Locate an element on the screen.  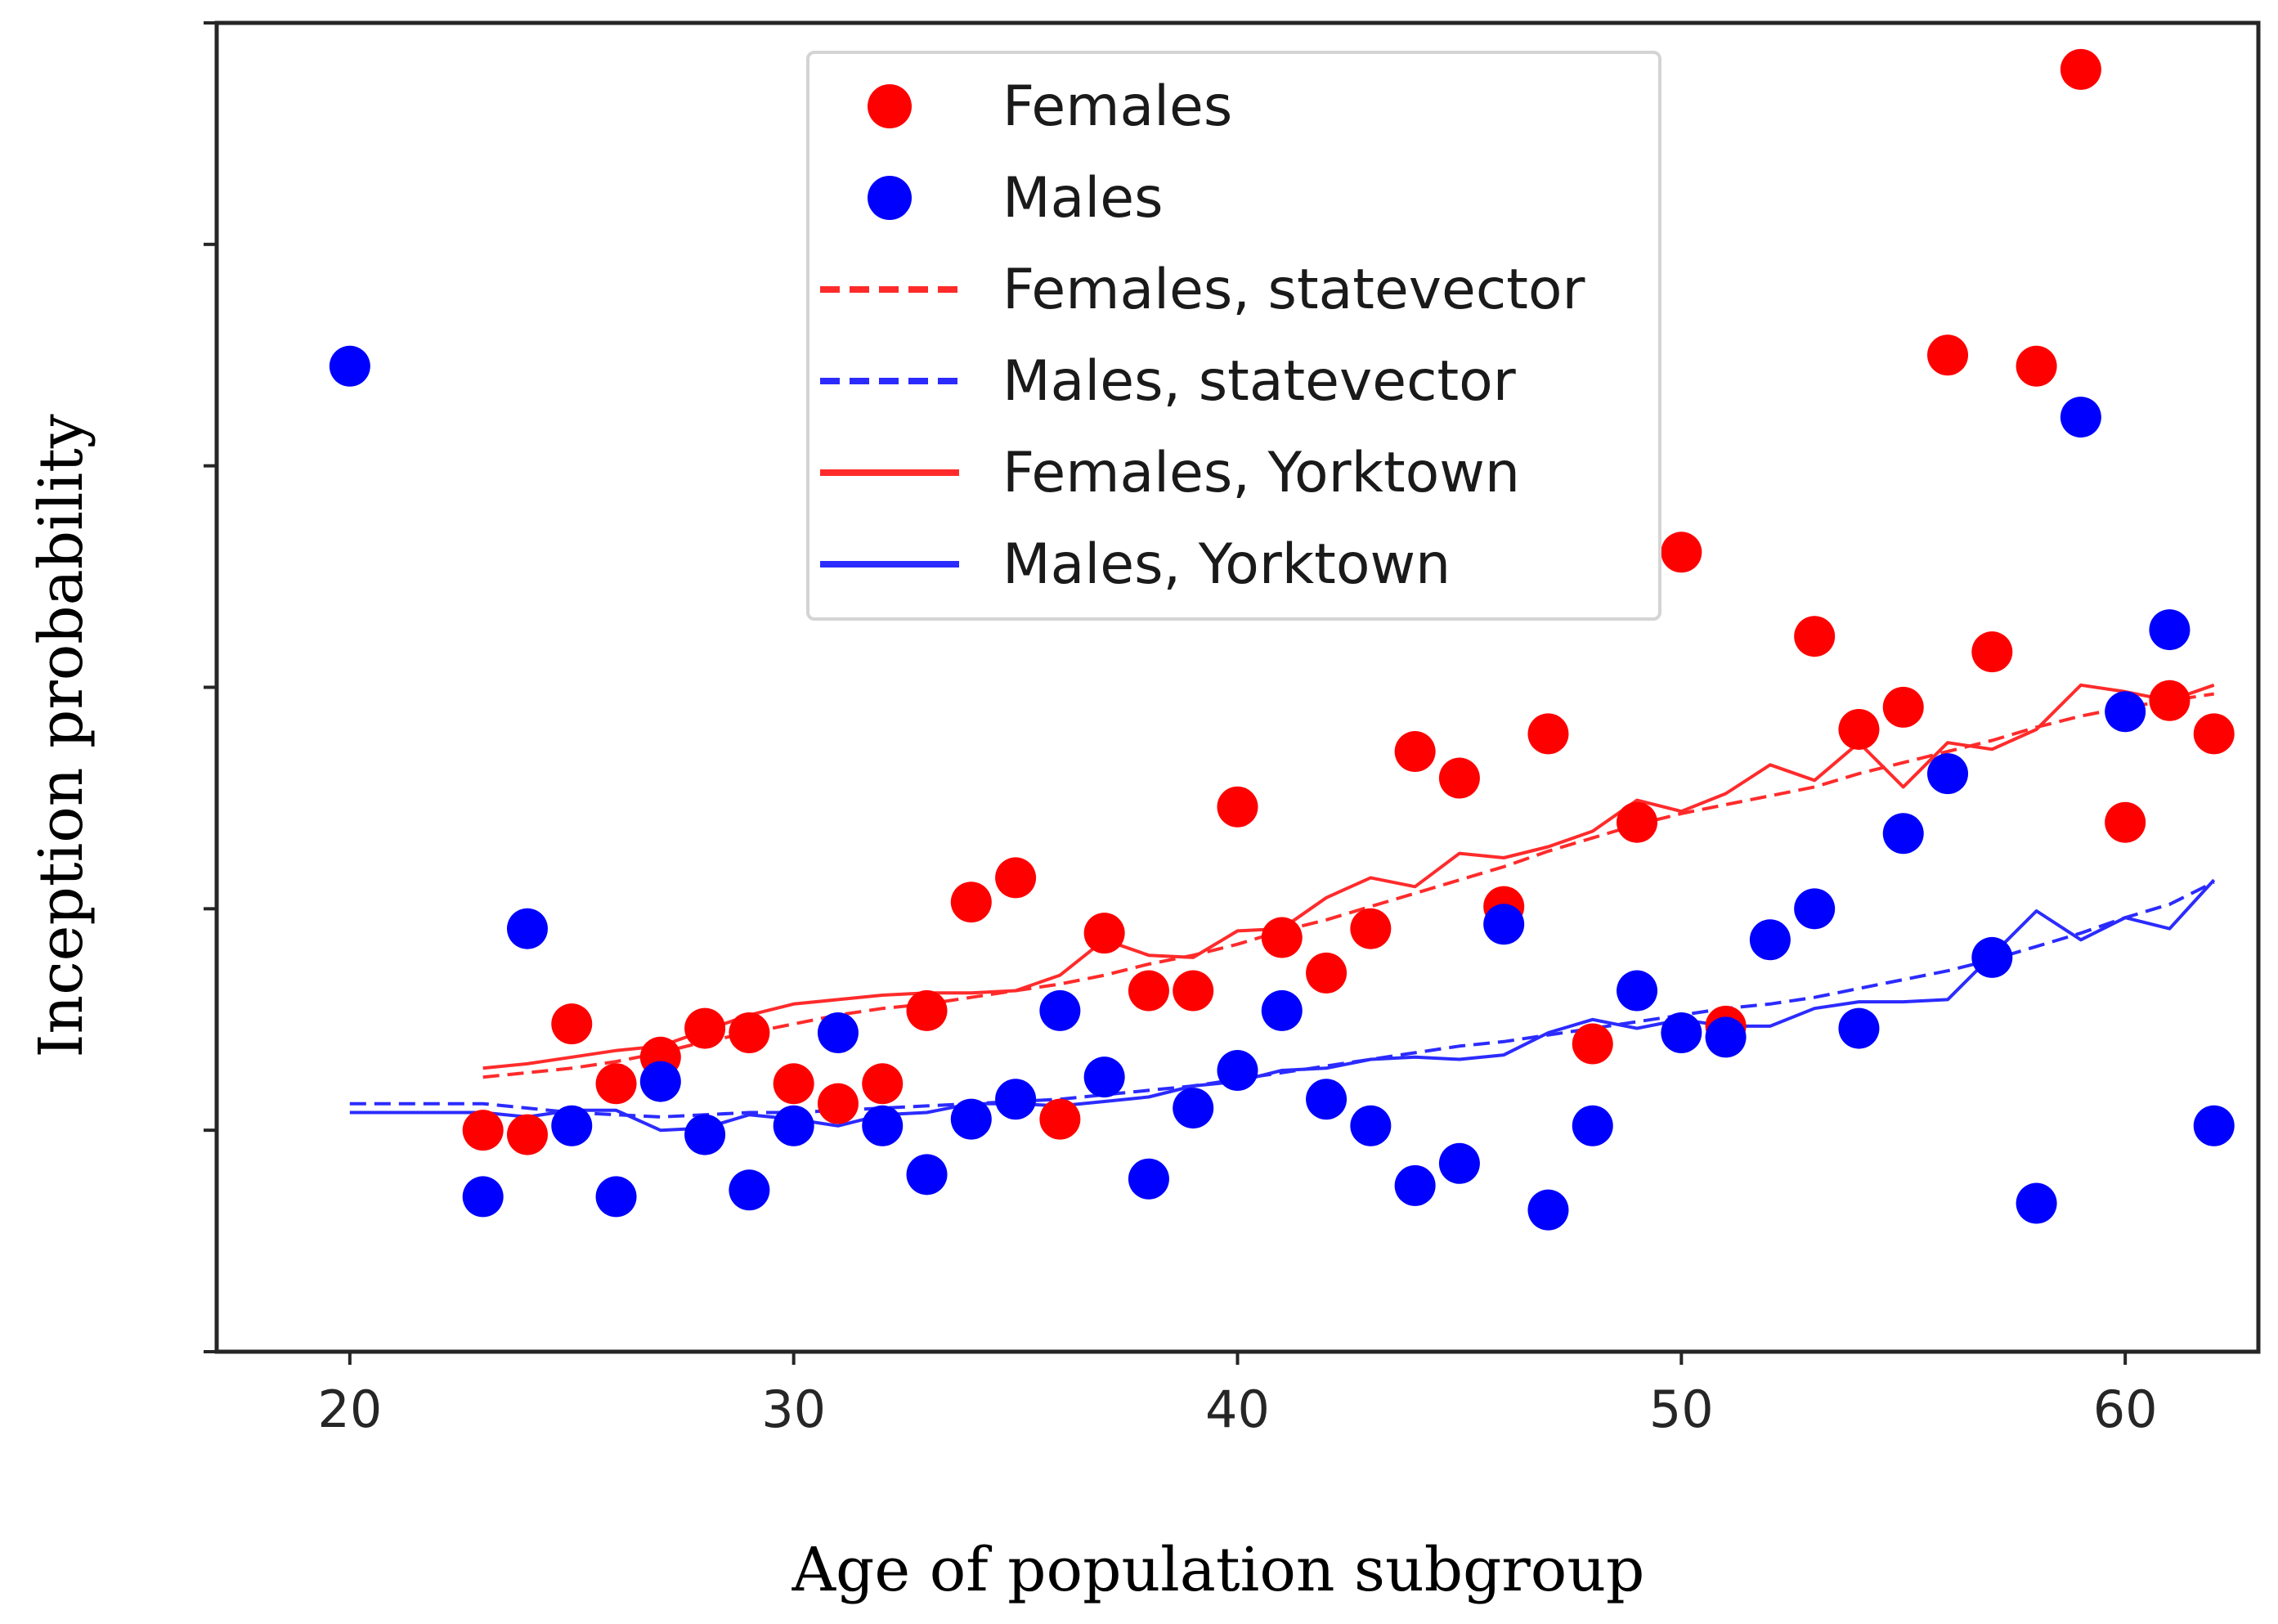
x-tick-label: 20 is located at coordinates (350, 1410).